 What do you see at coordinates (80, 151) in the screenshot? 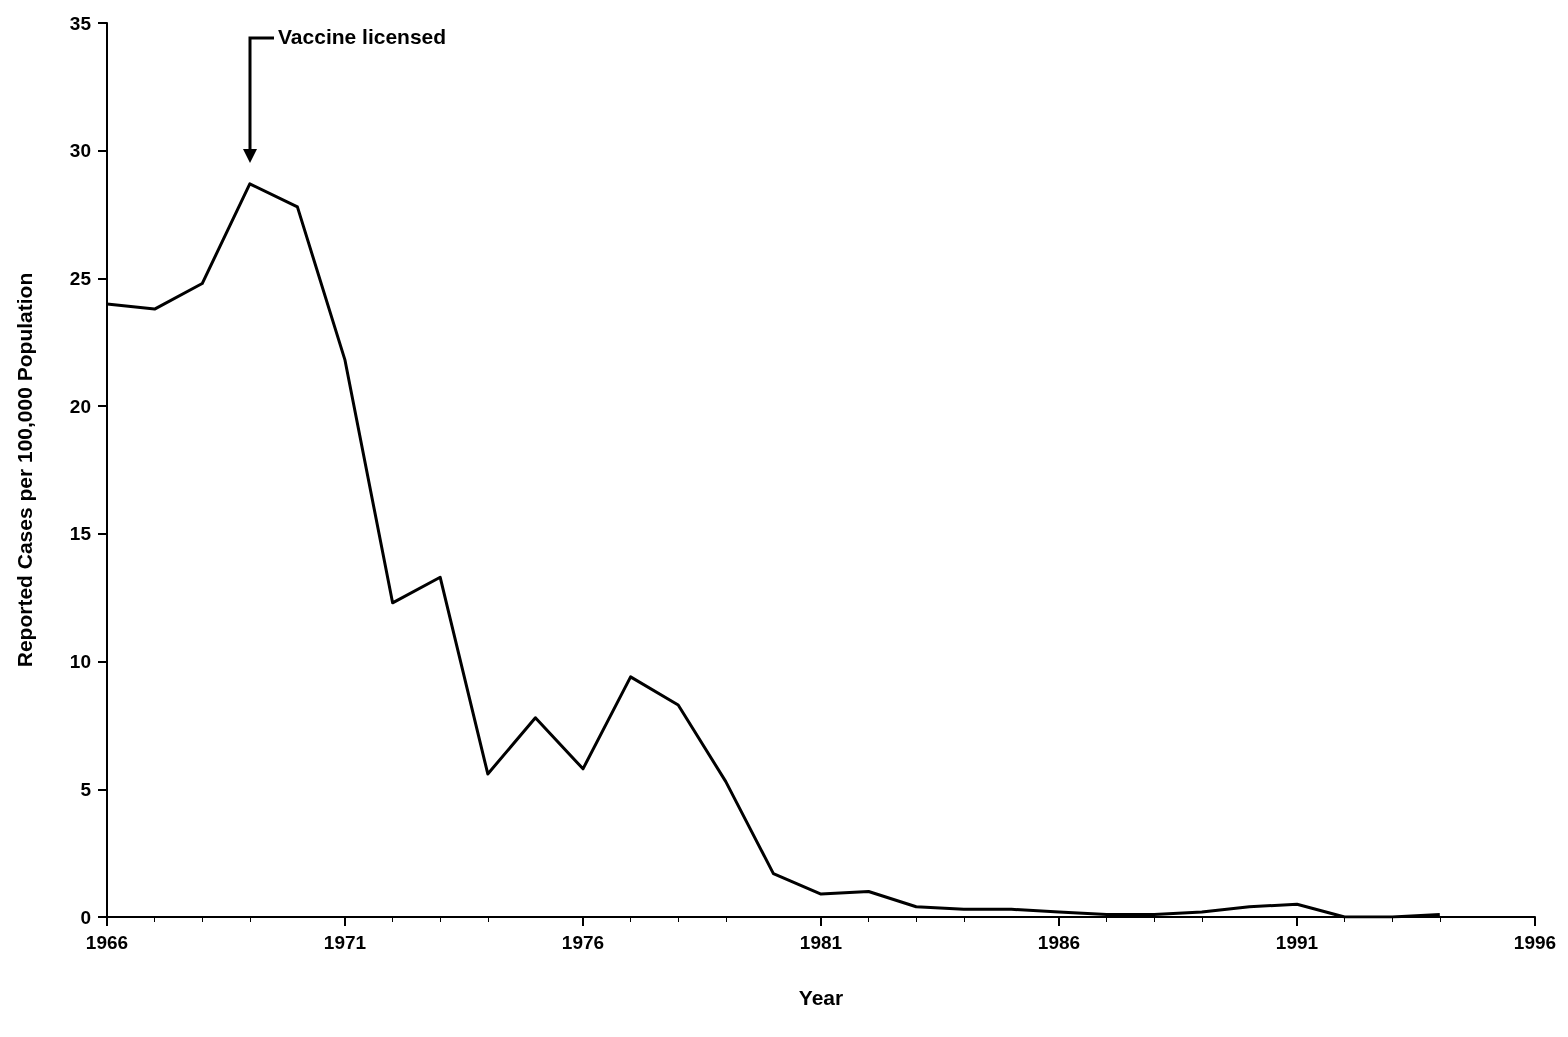
I see `y-tick-label: 30` at bounding box center [80, 151].